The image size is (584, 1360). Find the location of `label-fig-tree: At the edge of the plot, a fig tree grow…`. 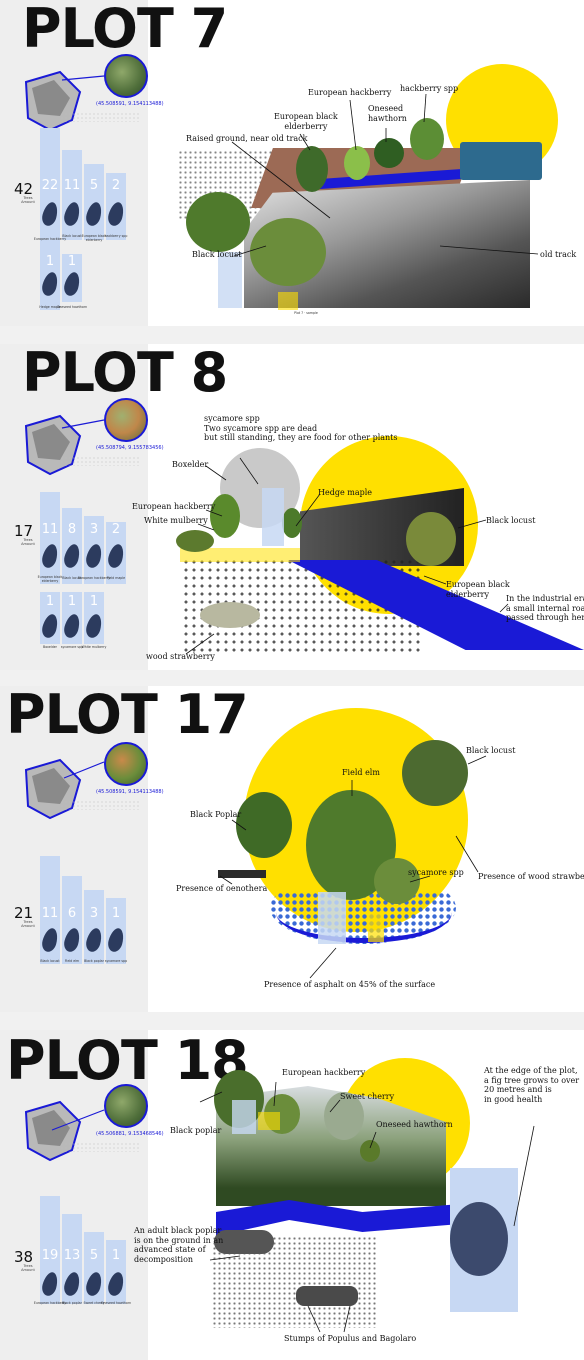

label-fig-tree: At the edge of the plot, a fig tree grow… is located at coordinates (532, 1085).